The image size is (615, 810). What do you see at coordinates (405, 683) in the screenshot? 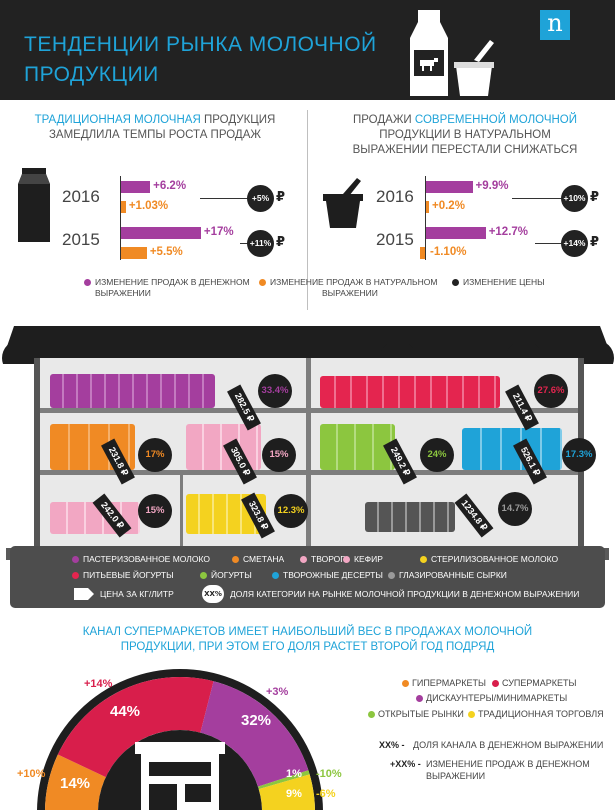
I see `legend-hypermarkets-dot` at bounding box center [405, 683].